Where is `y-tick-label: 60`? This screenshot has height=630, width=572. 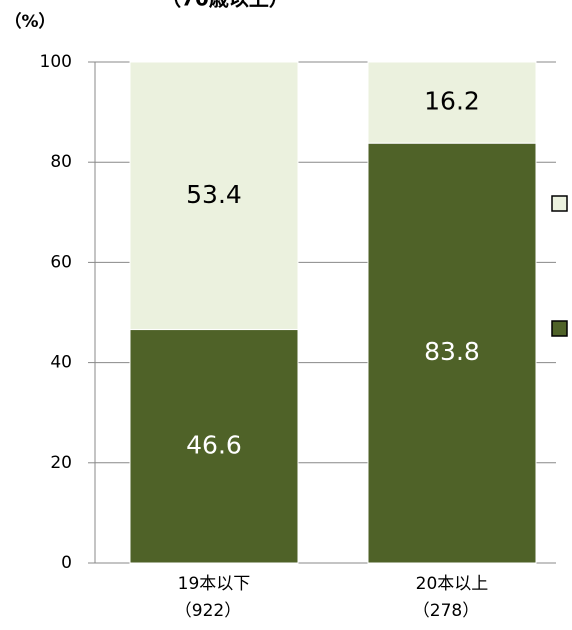
y-tick-label: 60 is located at coordinates (61, 262).